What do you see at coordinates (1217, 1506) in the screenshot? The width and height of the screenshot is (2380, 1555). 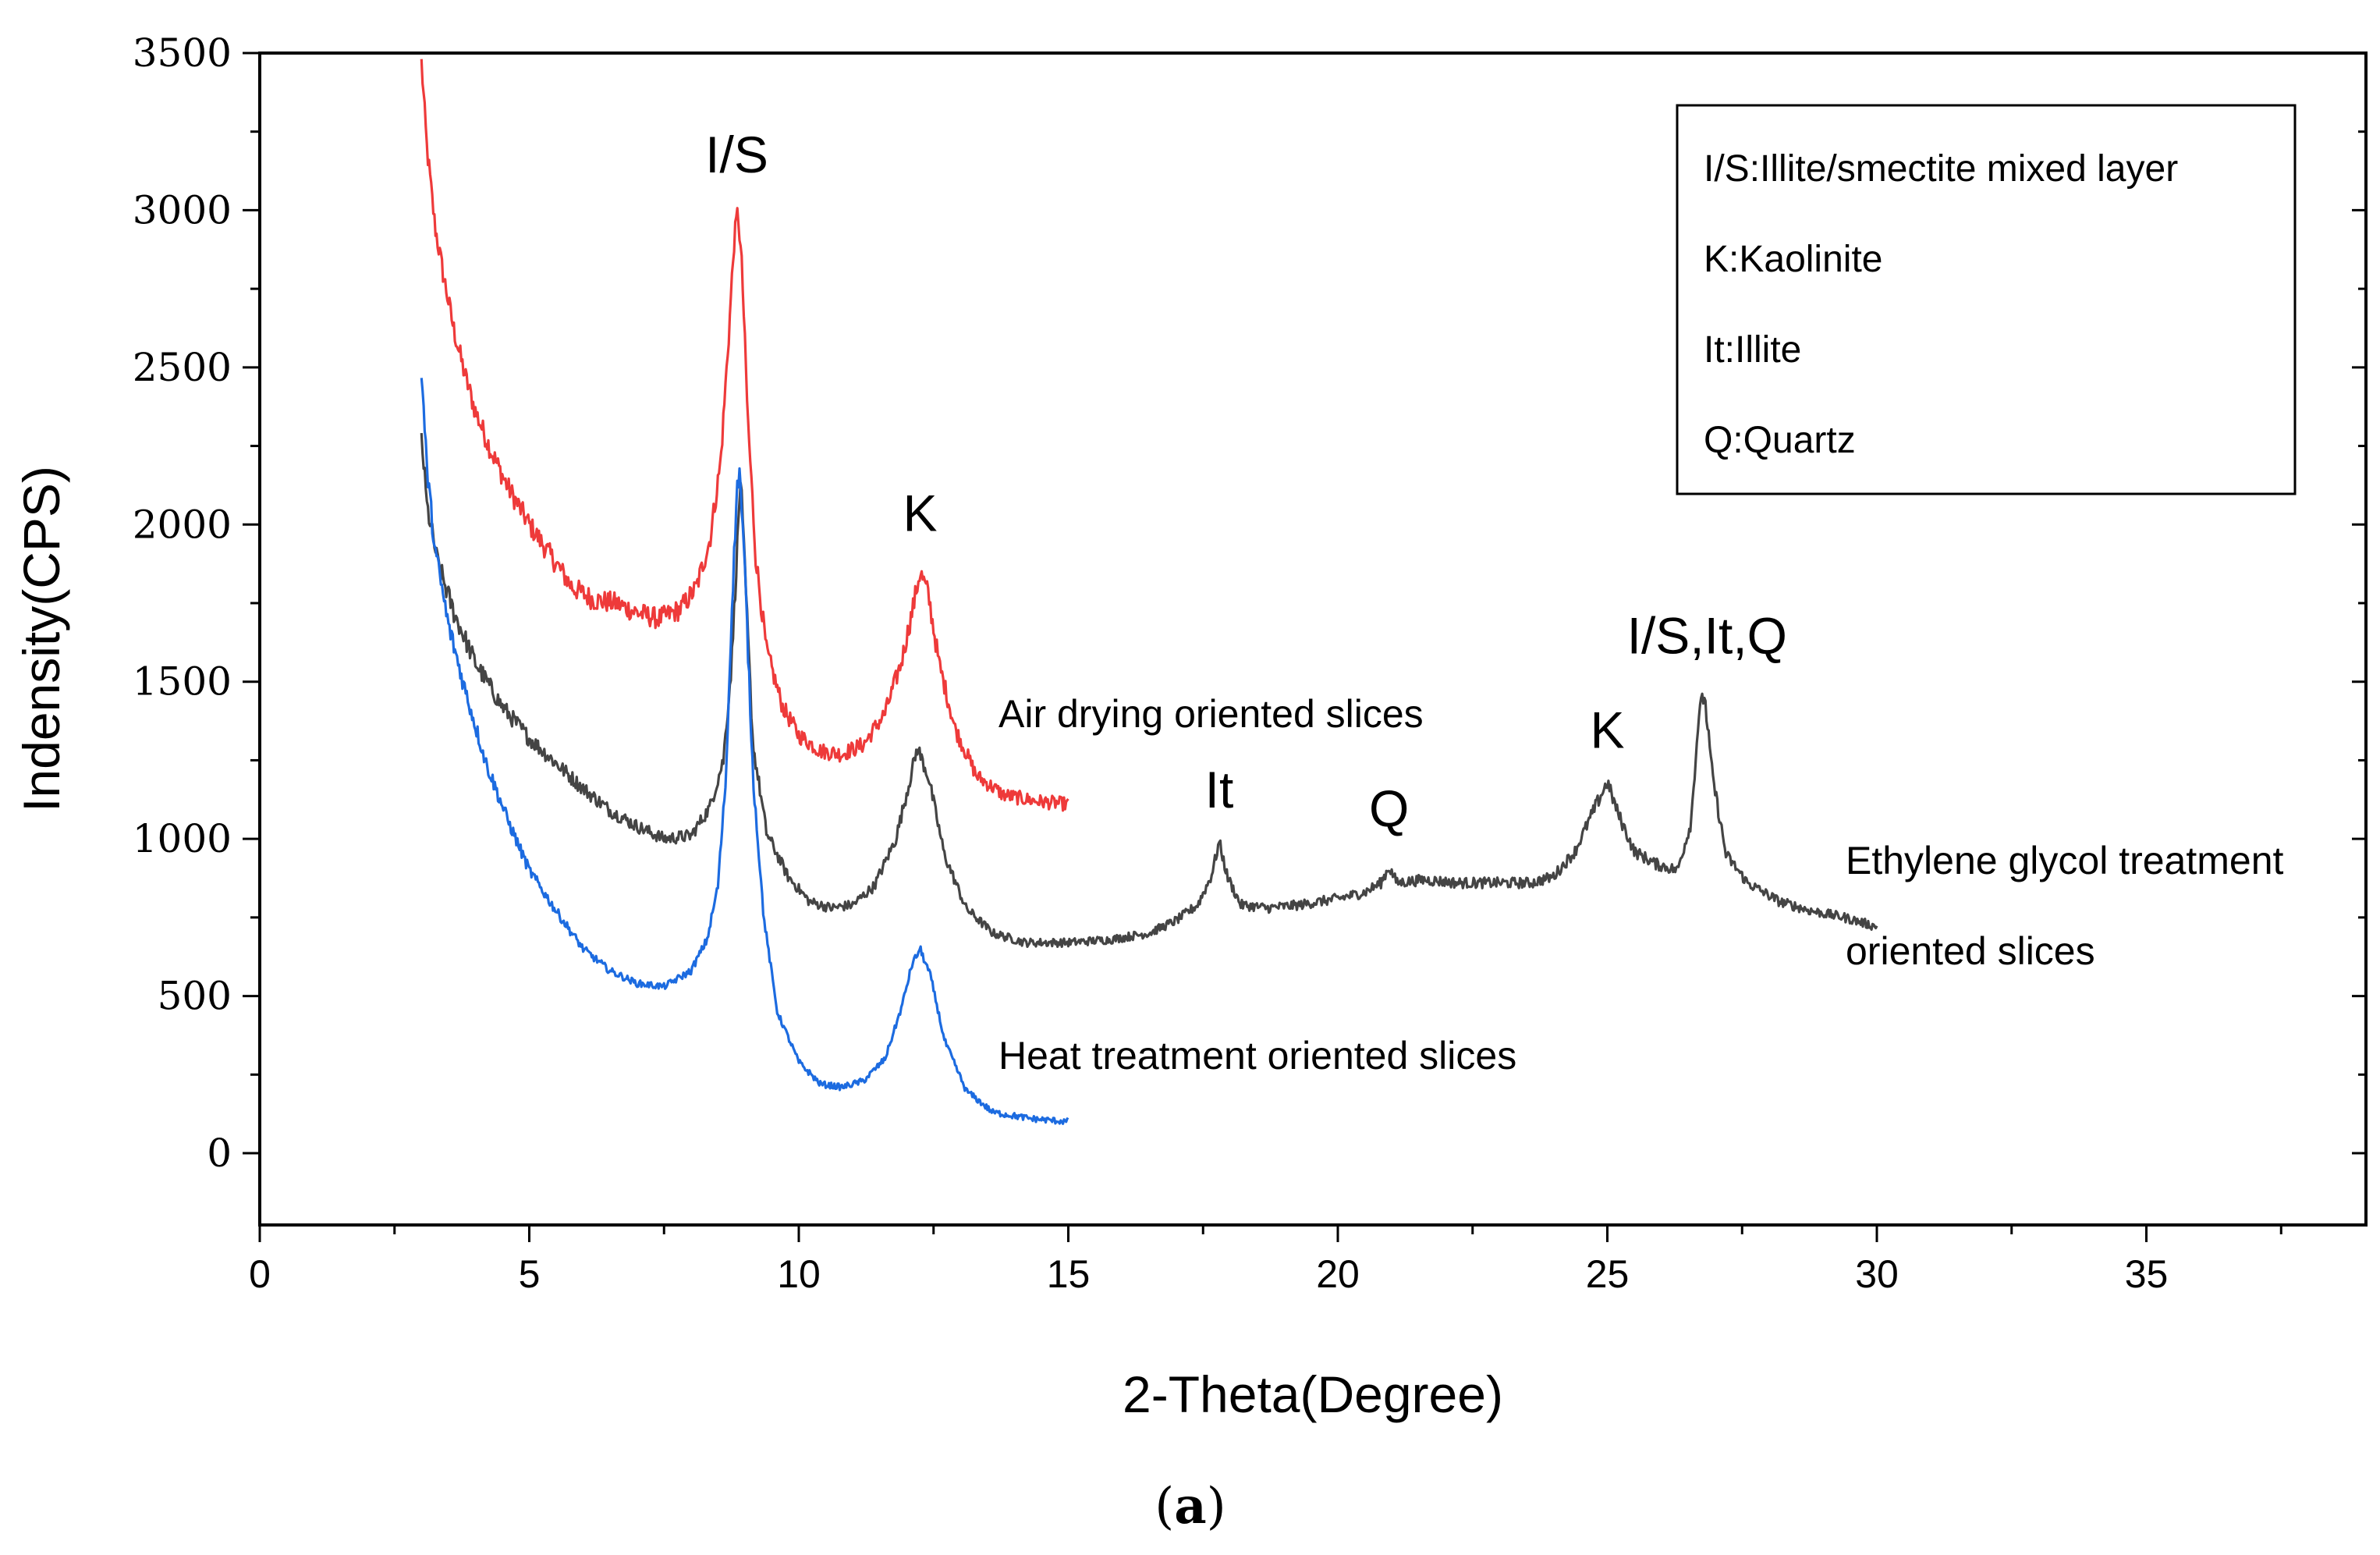 I see `caption-close-paren: )` at bounding box center [1217, 1506].